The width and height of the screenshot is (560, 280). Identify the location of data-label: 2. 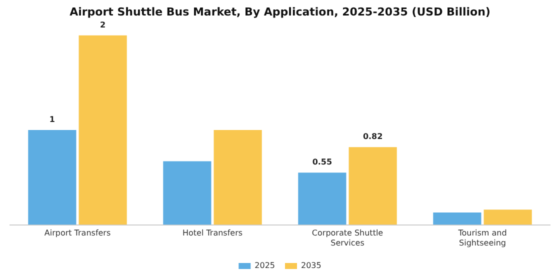
(103, 25).